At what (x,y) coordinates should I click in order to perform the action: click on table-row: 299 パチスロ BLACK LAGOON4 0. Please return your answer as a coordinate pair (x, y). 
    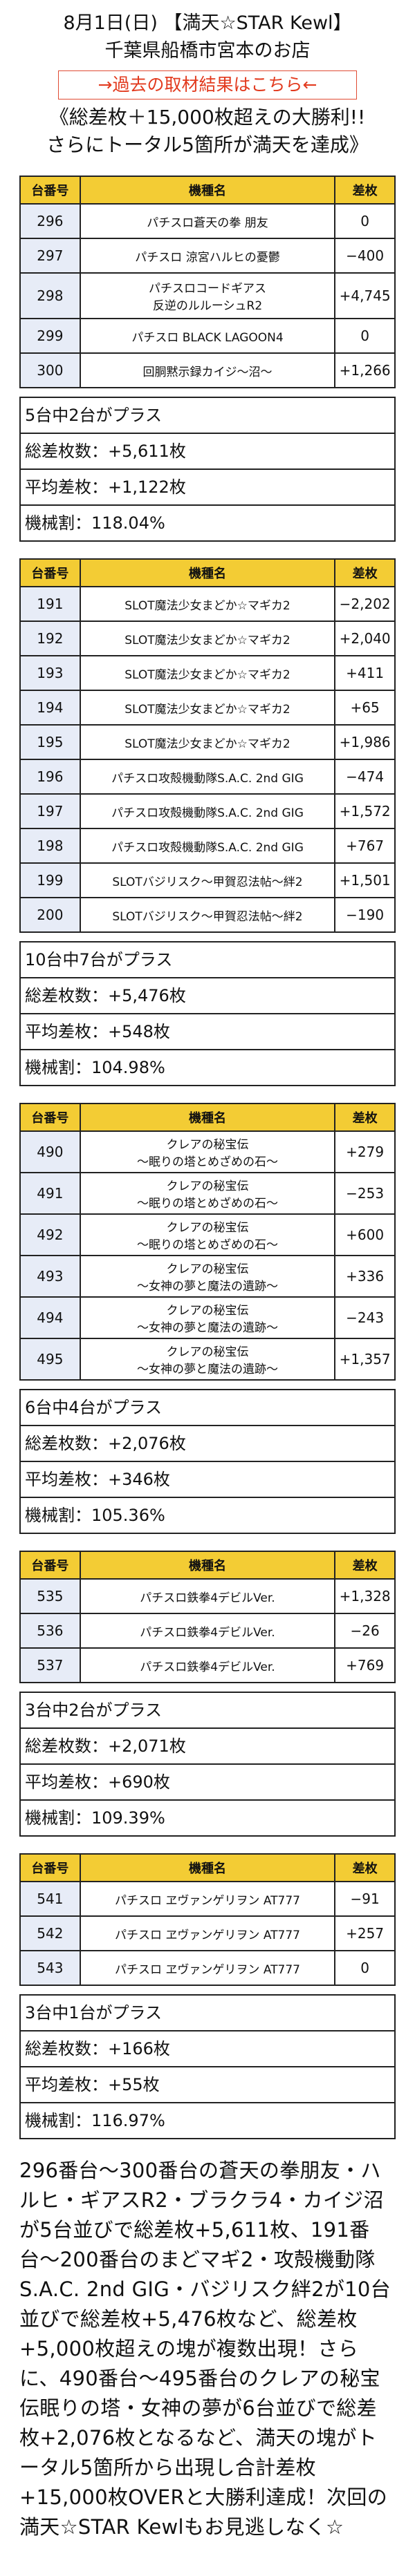
    Looking at the image, I should click on (207, 336).